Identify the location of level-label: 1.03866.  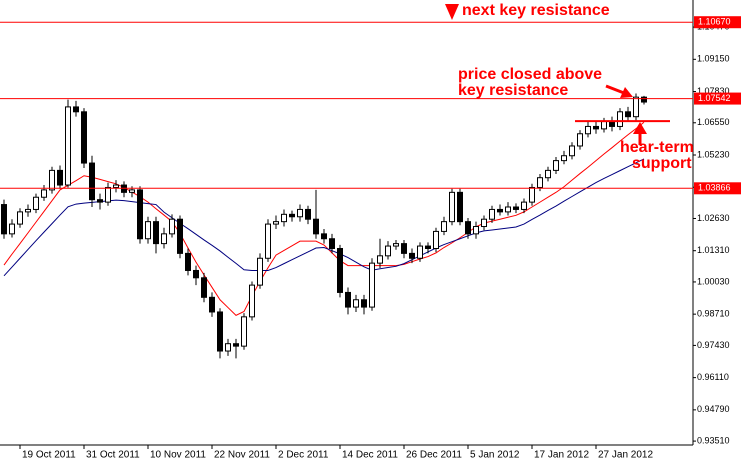
(714, 188).